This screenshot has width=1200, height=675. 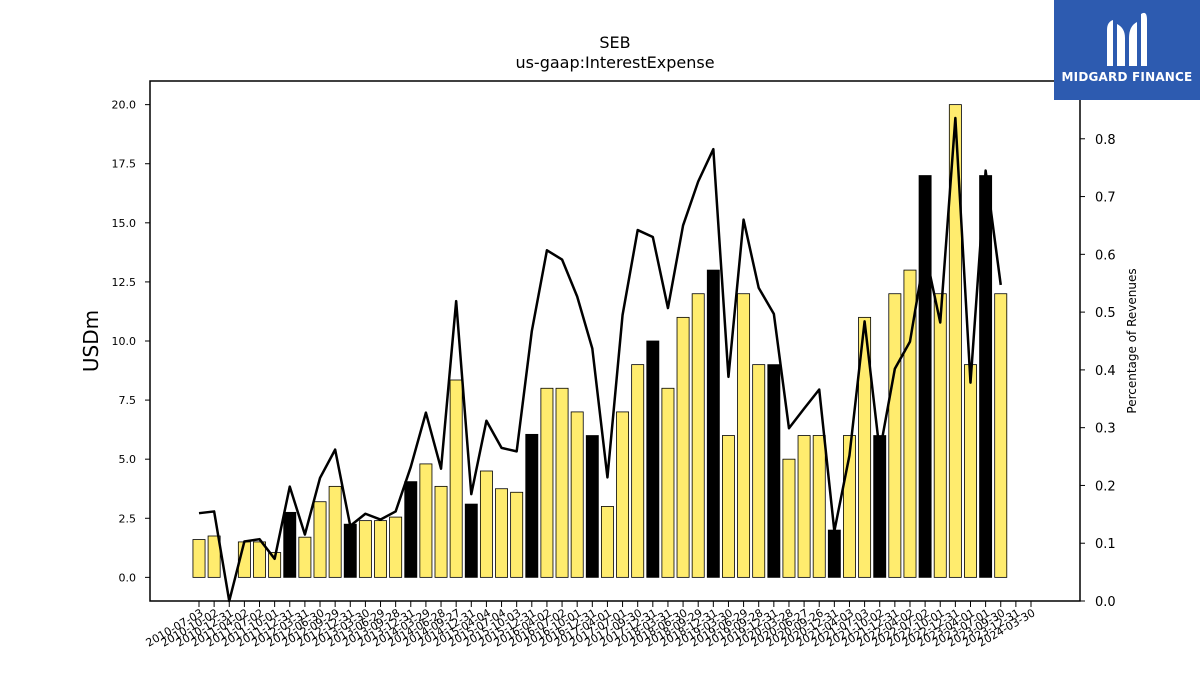 I want to click on y-tick-label: 2.5, so click(x=128, y=518).